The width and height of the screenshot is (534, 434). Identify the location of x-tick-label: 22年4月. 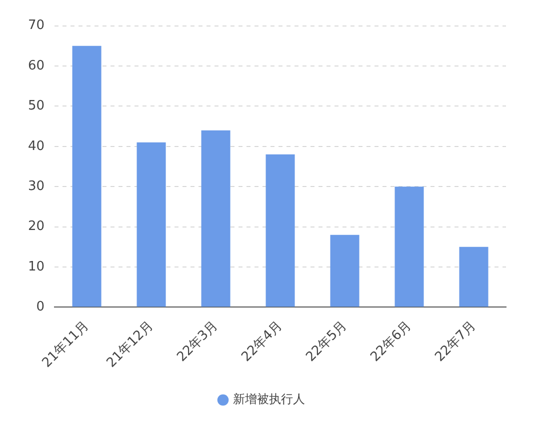
(262, 341).